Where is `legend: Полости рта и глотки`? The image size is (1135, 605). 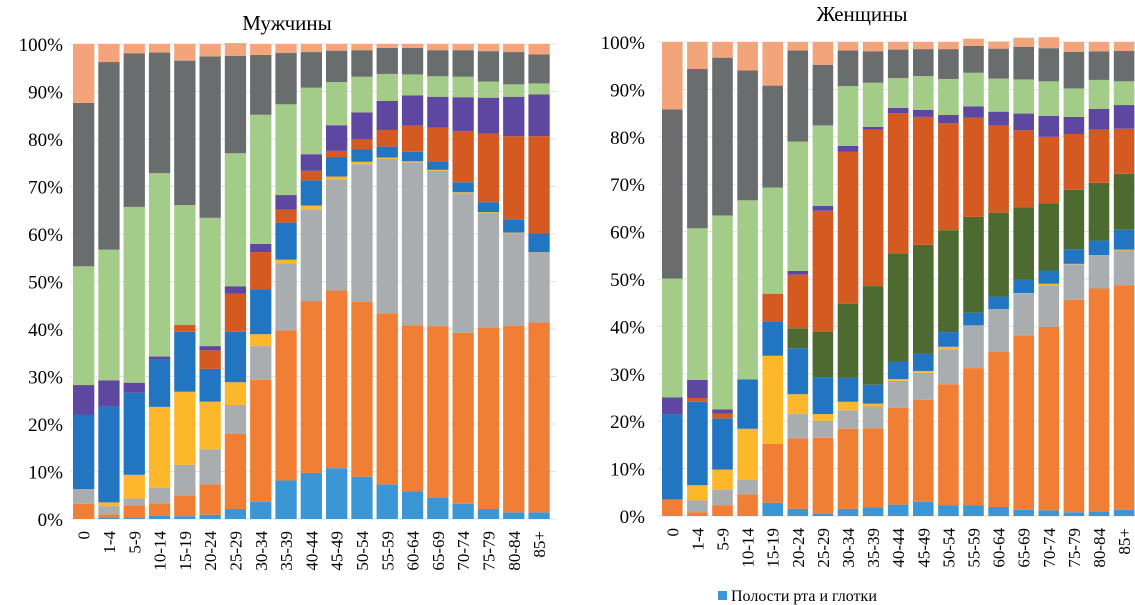 legend: Полости рта и глотки is located at coordinates (797, 596).